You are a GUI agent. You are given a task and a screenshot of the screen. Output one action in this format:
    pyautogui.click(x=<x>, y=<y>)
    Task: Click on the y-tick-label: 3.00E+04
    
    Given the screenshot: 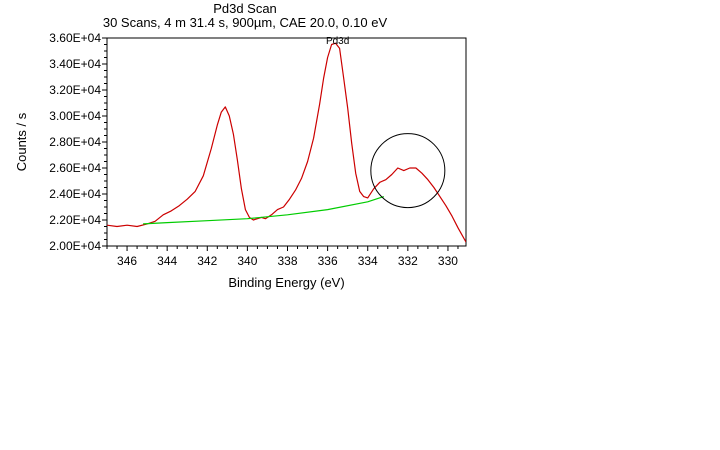 What is the action you would take?
    pyautogui.click(x=75, y=116)
    